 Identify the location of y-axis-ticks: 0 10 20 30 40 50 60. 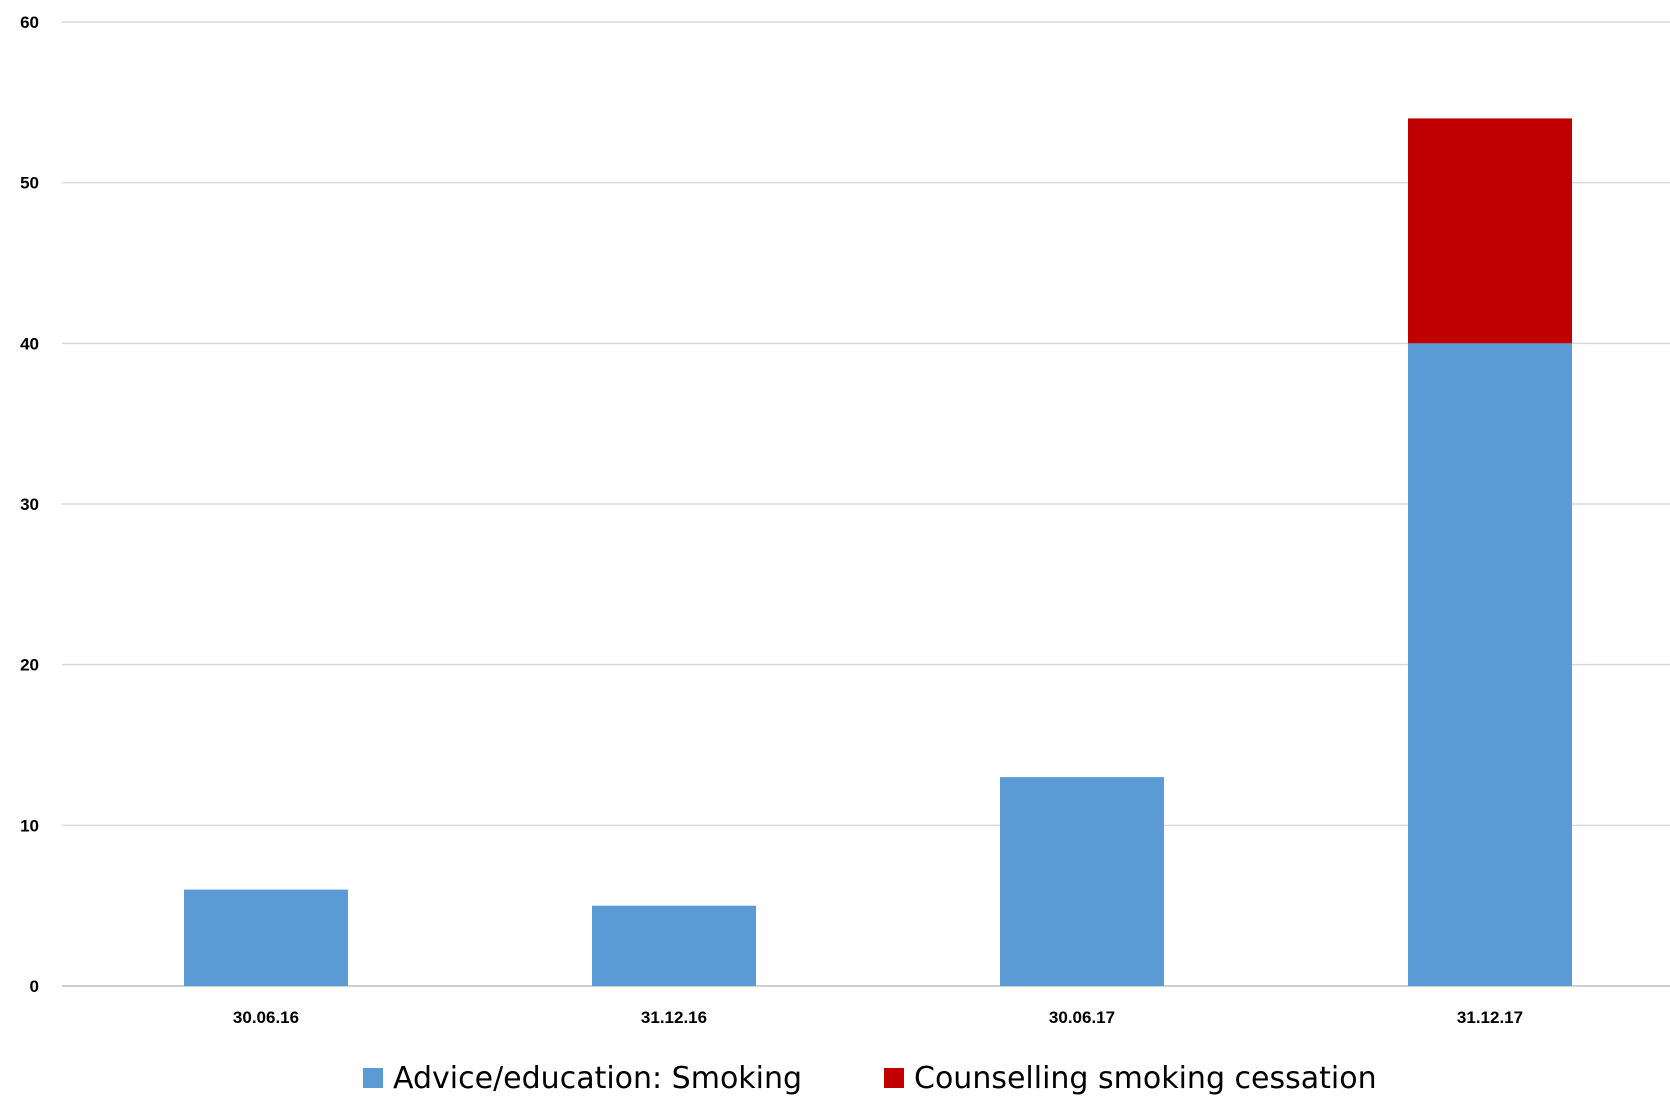
(29, 504).